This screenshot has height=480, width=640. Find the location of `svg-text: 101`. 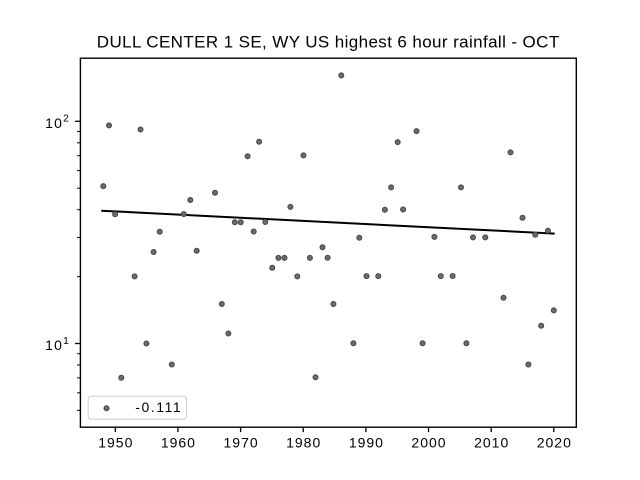

svg-text: 101 is located at coordinates (57, 344).